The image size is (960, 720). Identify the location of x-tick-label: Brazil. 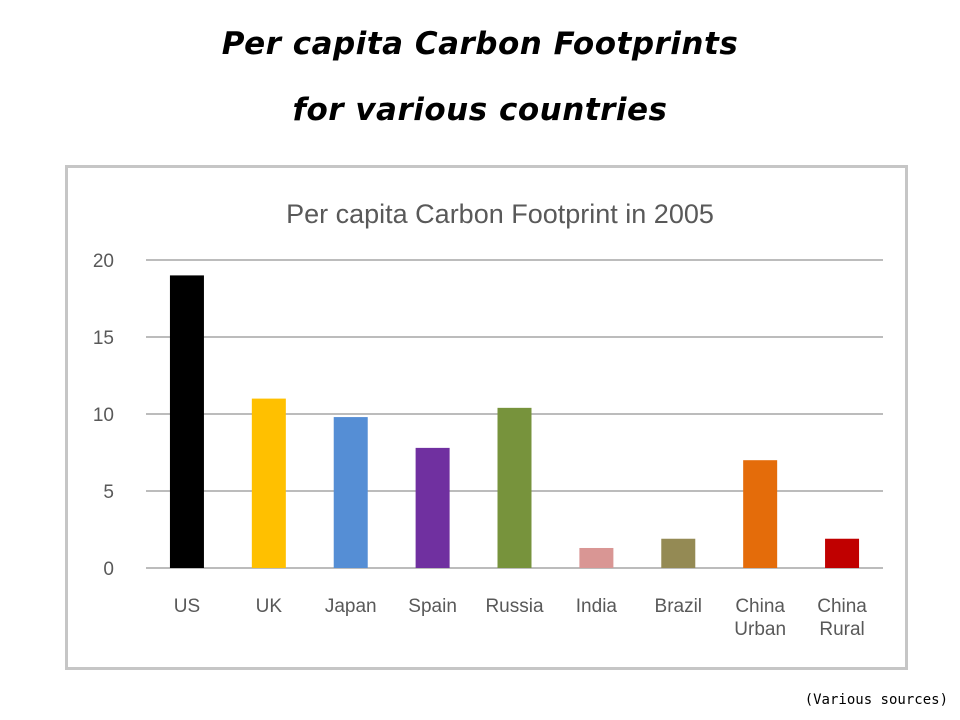
(679, 606).